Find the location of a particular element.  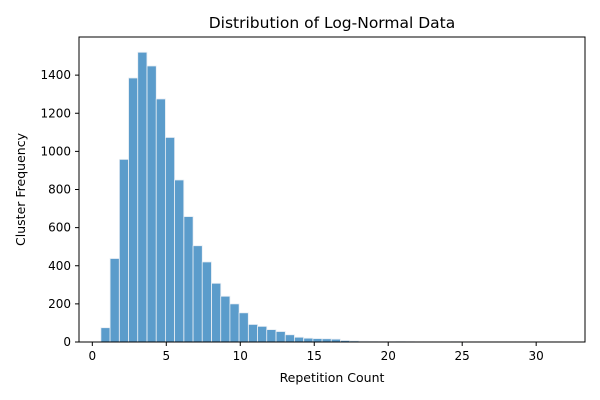

y-tick-label-0: 0 is located at coordinates (67, 342).